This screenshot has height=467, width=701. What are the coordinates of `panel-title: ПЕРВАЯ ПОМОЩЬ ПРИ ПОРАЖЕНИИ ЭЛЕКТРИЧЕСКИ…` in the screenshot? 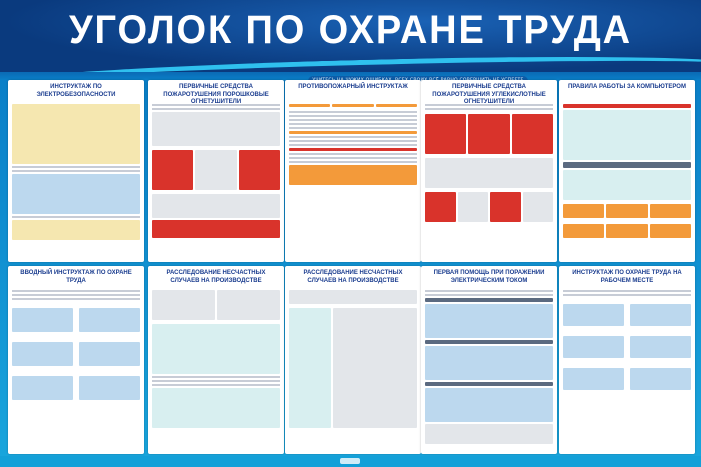 It's located at (489, 277).